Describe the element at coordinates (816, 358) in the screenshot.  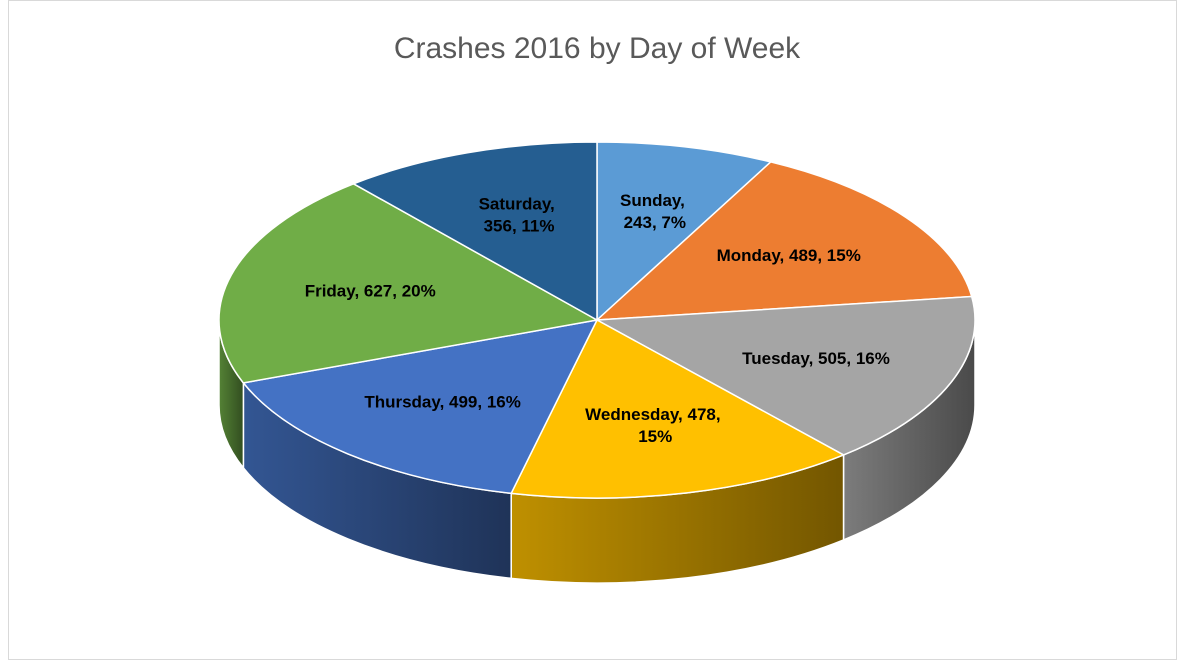
I see `data-label: Tuesday, 505, 16%` at that location.